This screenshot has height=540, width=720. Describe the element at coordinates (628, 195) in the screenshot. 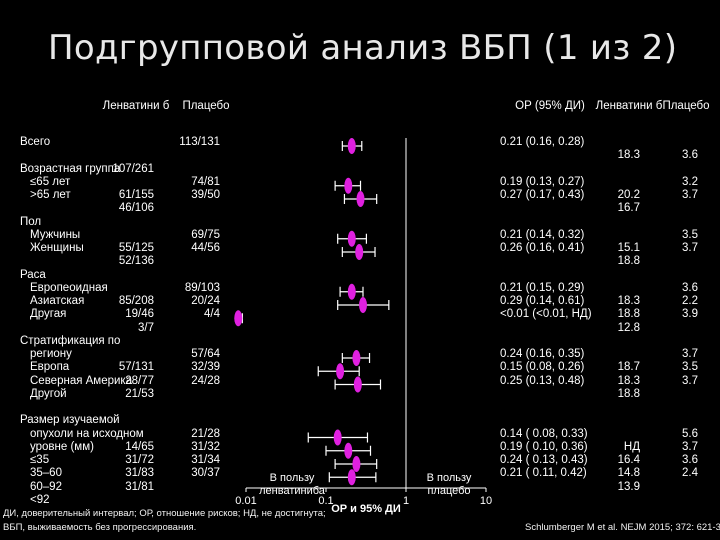

I see `lenvatinib-median: 20.2` at that location.